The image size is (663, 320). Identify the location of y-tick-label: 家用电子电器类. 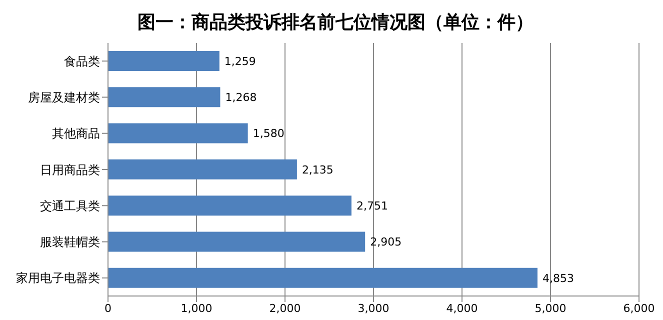
(58, 278).